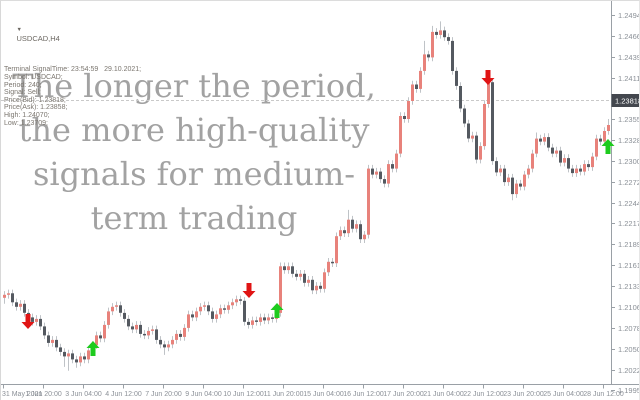 This screenshot has width=640, height=400. What do you see at coordinates (284, 394) in the screenshot?
I see `time-tick-label: 11 Jun 20:00` at bounding box center [284, 394].